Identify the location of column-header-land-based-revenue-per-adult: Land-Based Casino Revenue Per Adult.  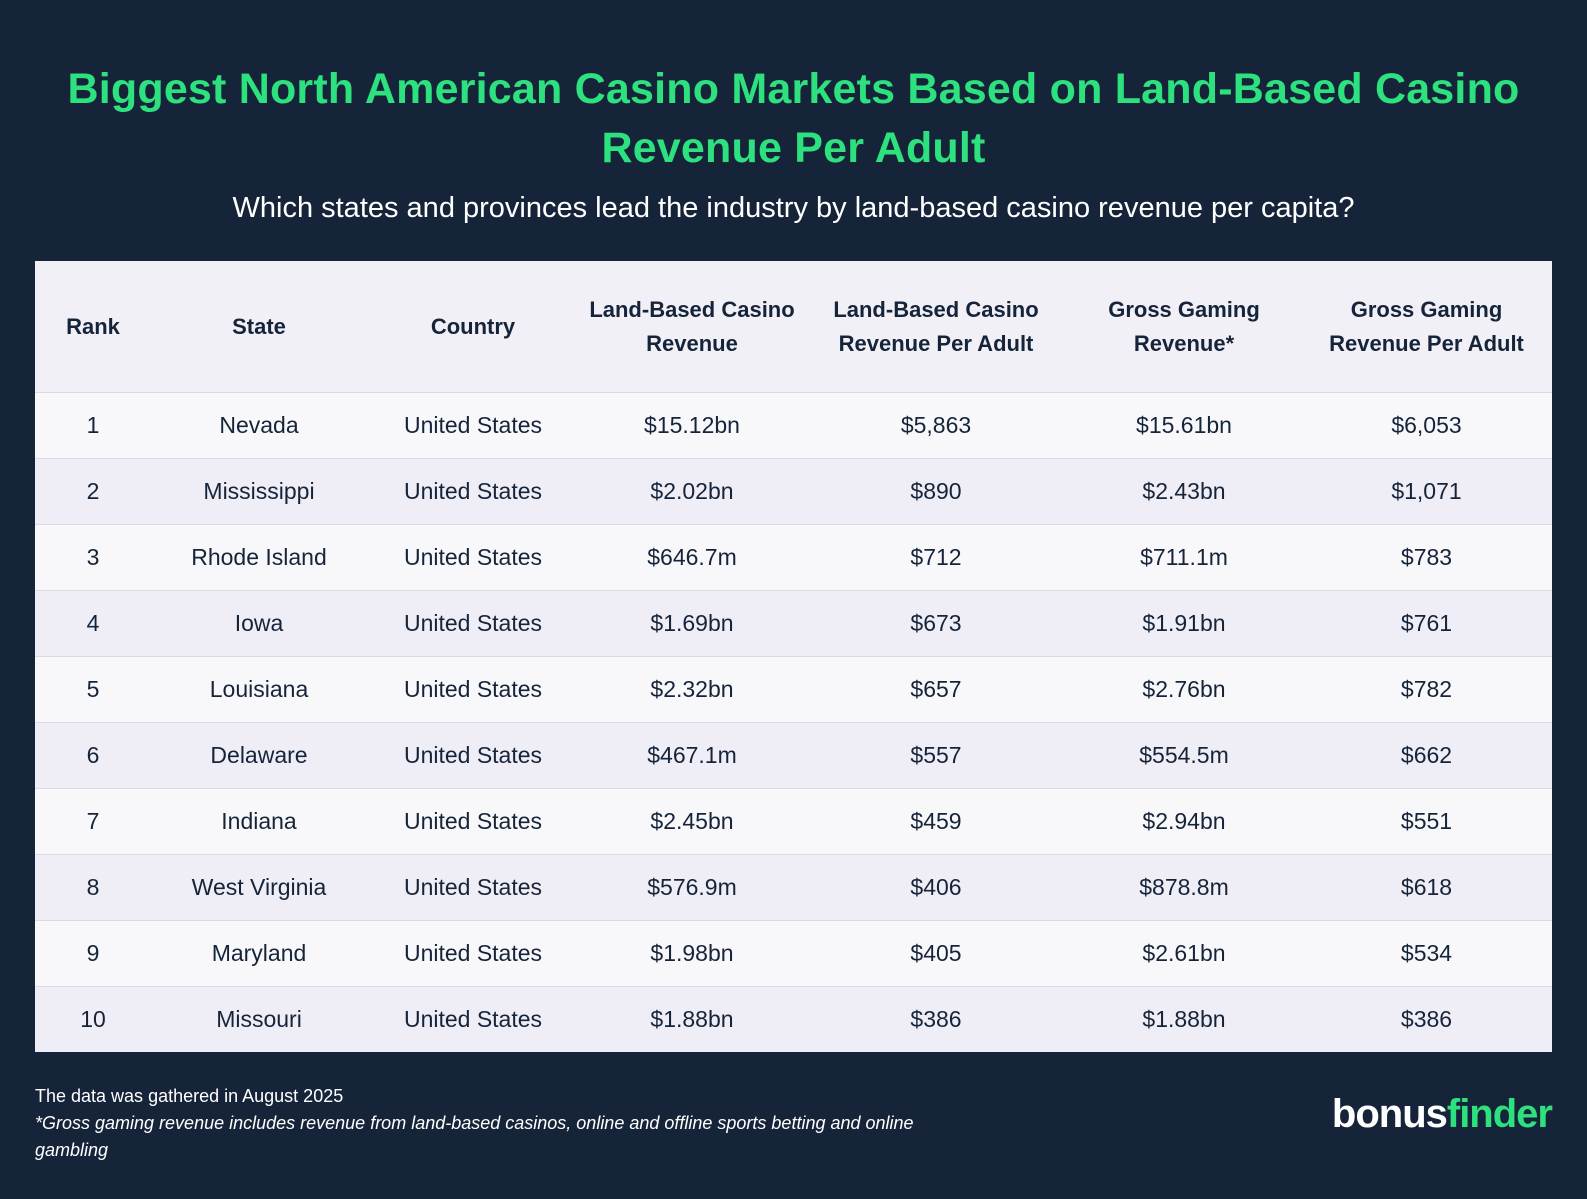
(936, 327).